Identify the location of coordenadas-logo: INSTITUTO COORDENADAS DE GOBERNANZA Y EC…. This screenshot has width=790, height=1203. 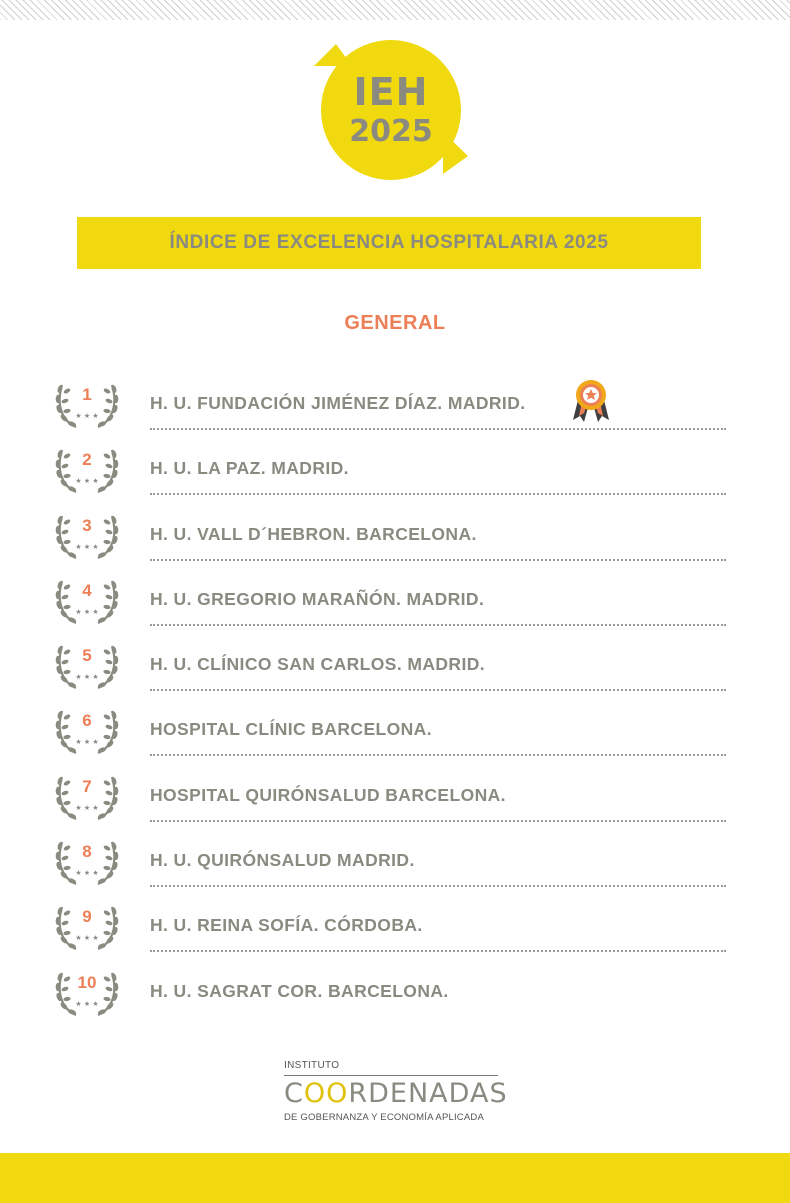
(399, 1091).